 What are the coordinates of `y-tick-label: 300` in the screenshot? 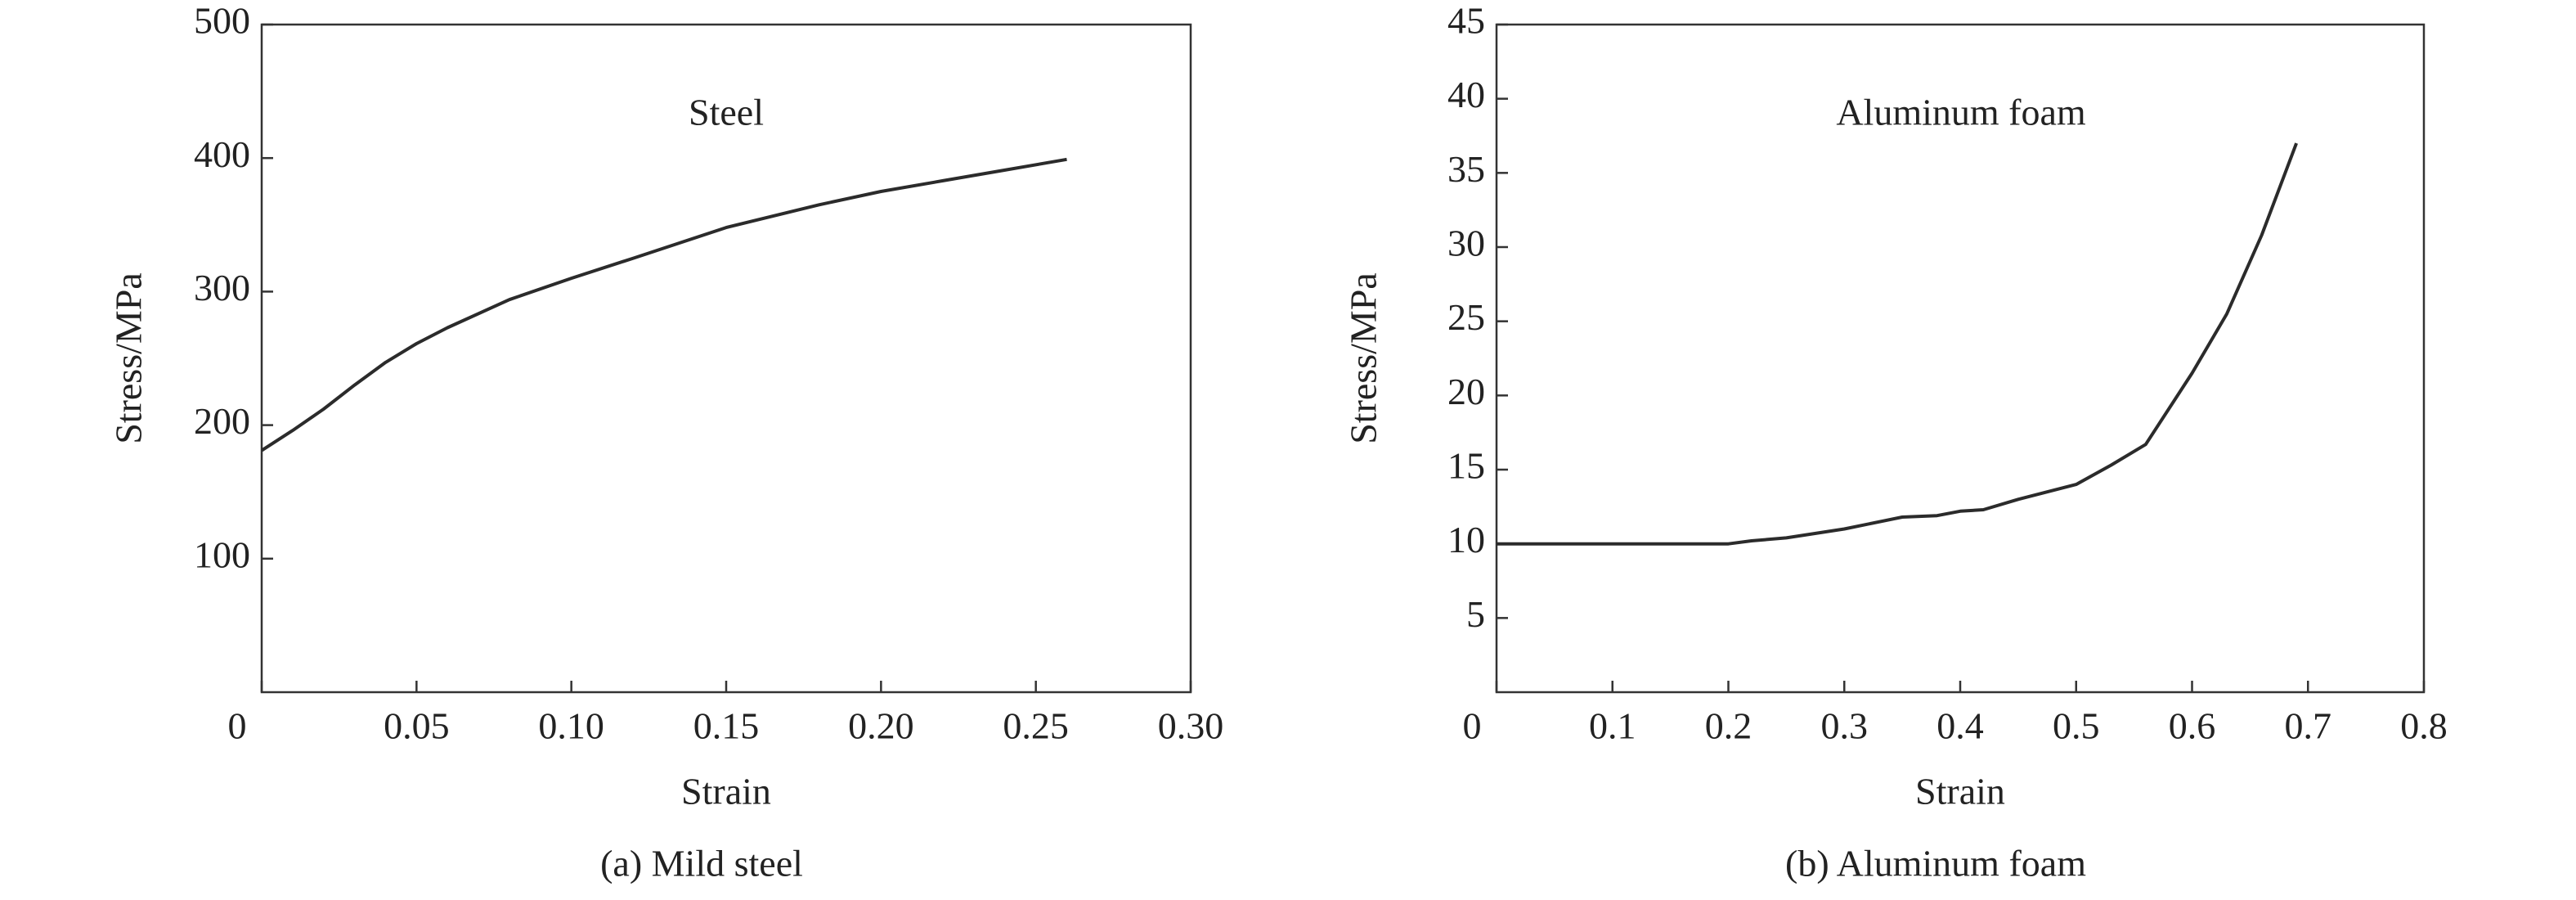 It's located at (222, 288).